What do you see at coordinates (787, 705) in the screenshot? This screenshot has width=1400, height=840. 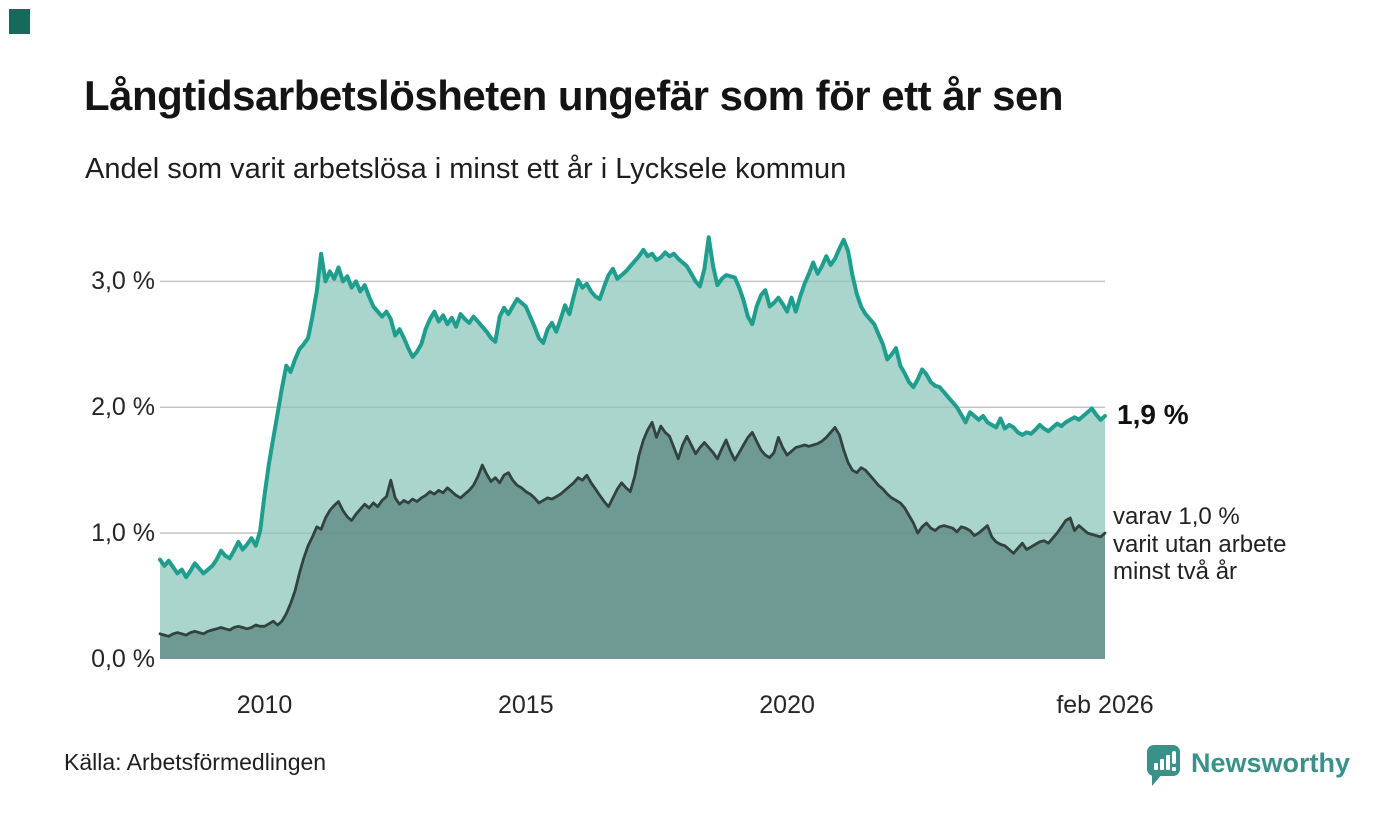 I see `x-axis-tick-label: 2020` at bounding box center [787, 705].